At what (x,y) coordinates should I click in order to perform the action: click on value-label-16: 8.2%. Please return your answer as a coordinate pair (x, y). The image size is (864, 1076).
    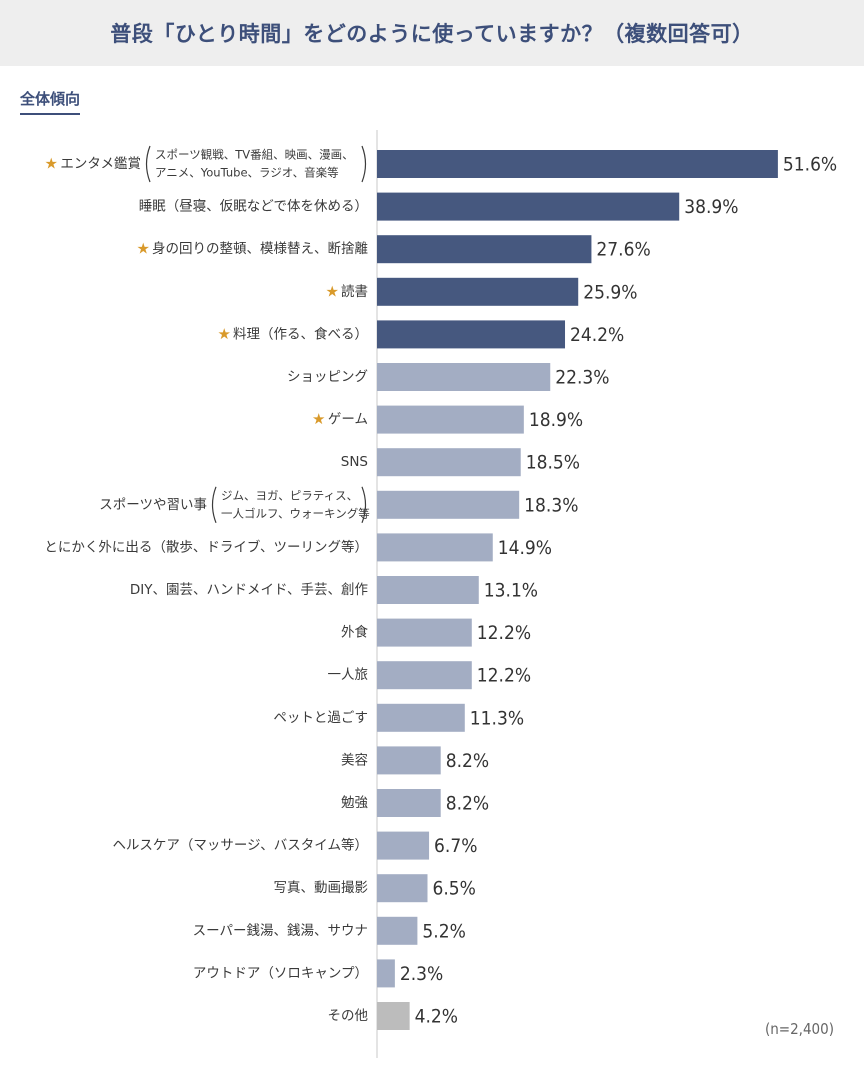
    Looking at the image, I should click on (467, 804).